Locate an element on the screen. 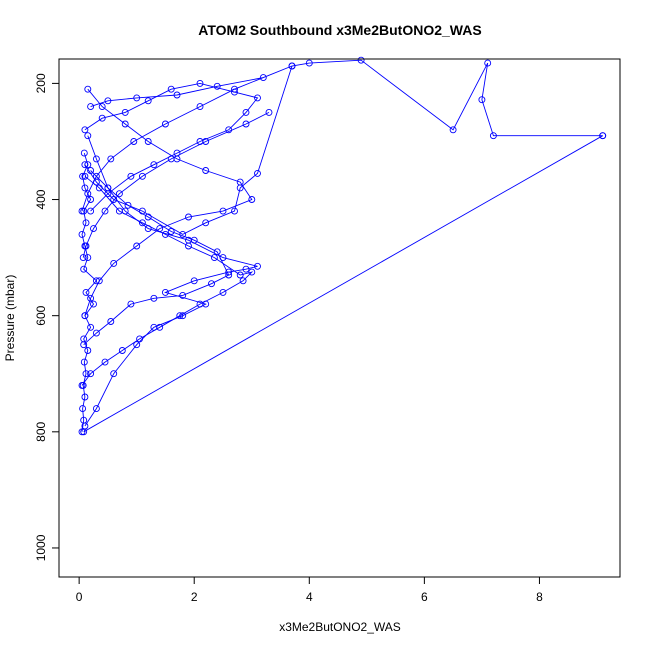  x-tick-label: 4 is located at coordinates (309, 597).